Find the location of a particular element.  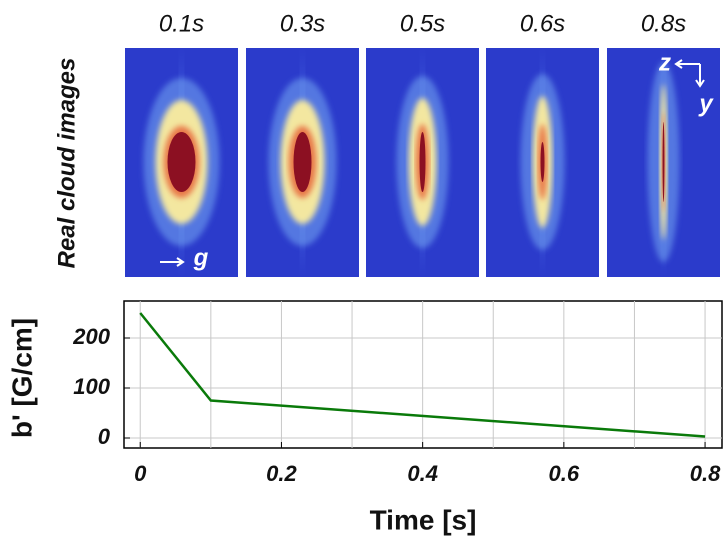

axis-y-label: y is located at coordinates (706, 103).